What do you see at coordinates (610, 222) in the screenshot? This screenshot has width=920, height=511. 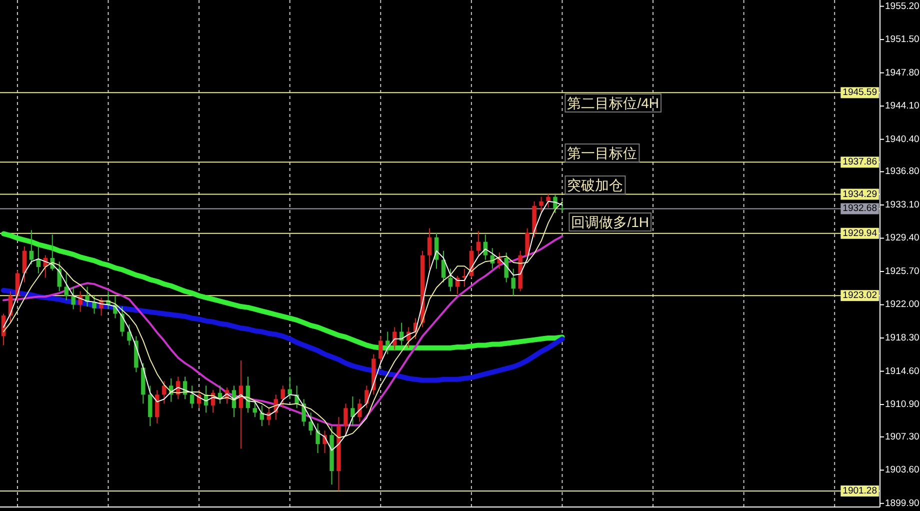 I see `annotation: 回调做多/1H` at bounding box center [610, 222].